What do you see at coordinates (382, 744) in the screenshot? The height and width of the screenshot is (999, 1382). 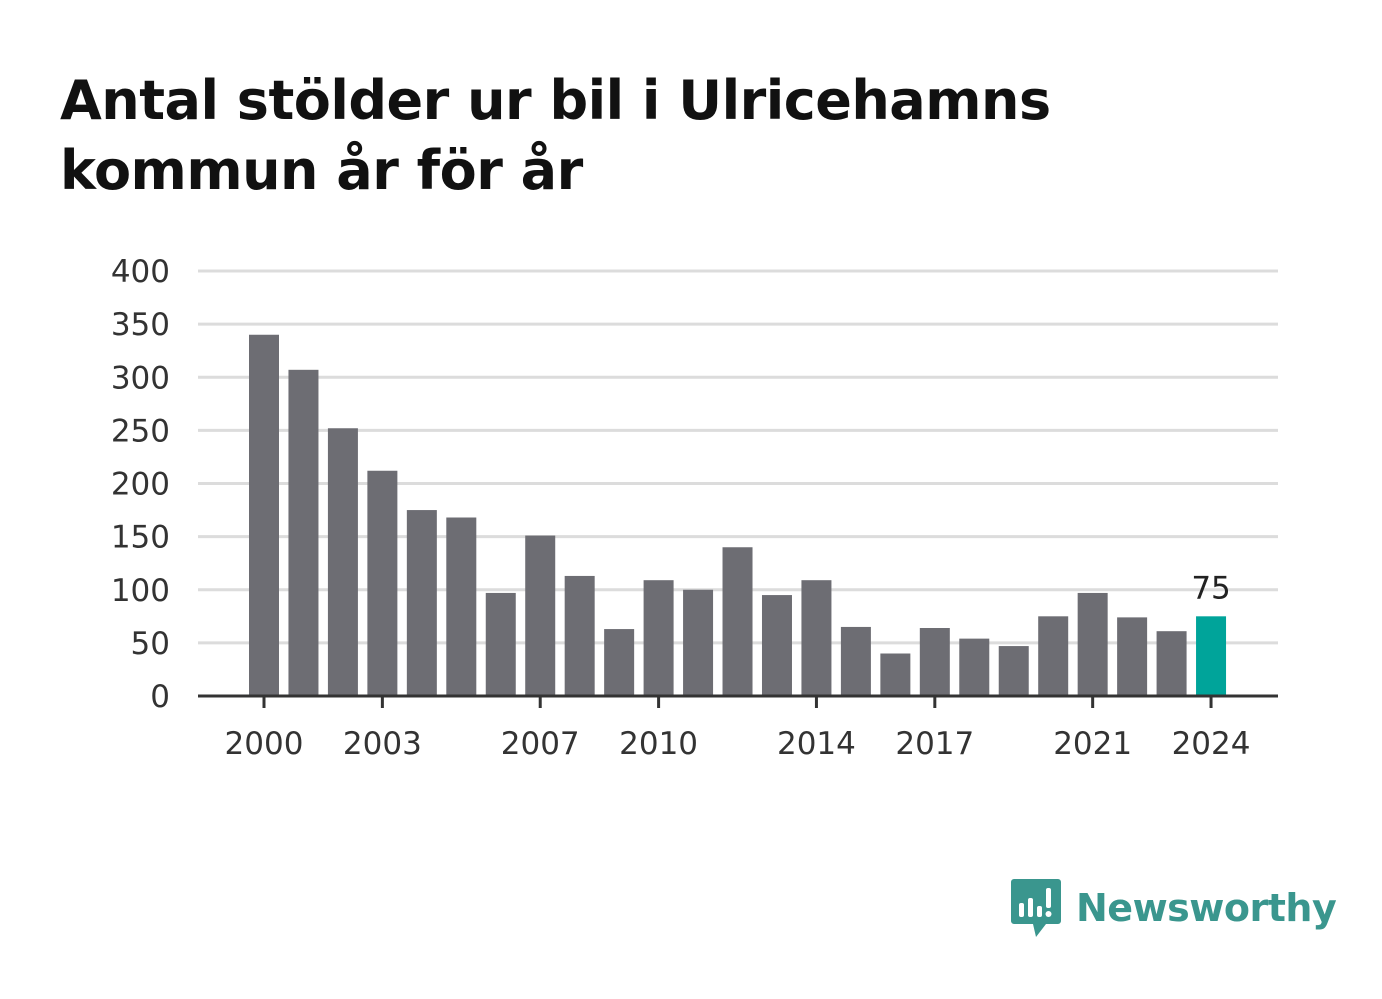 I see `x-tick-label: 2003` at bounding box center [382, 744].